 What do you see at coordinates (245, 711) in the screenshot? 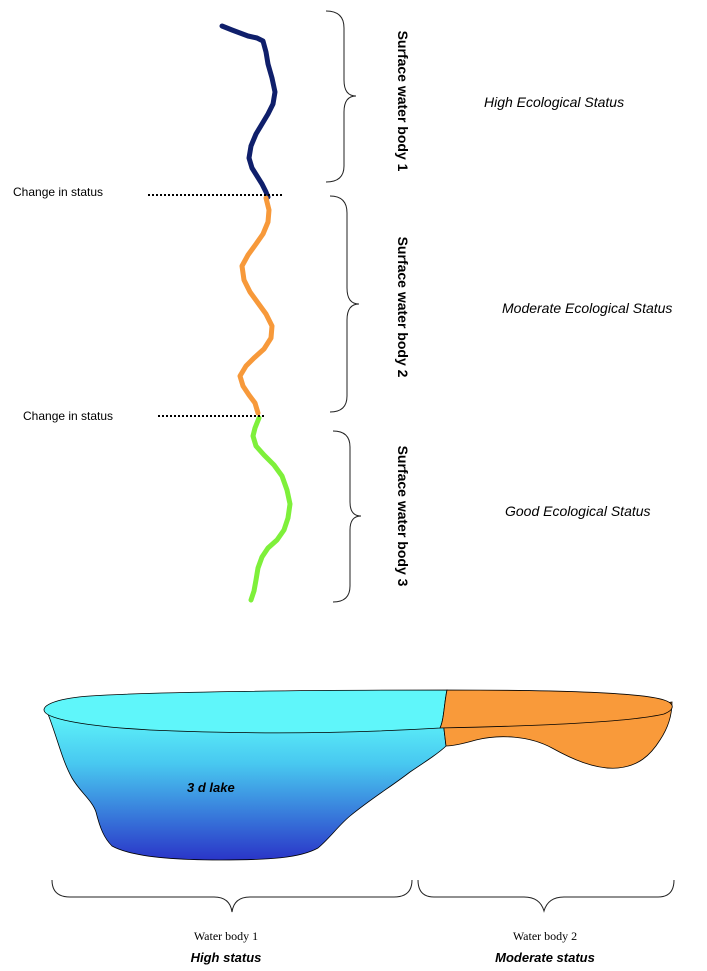
I see `lake-surface-high` at bounding box center [245, 711].